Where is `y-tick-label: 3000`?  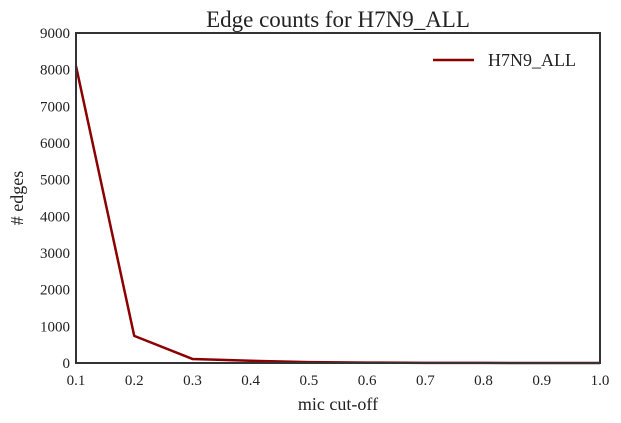 y-tick-label: 3000 is located at coordinates (55, 254).